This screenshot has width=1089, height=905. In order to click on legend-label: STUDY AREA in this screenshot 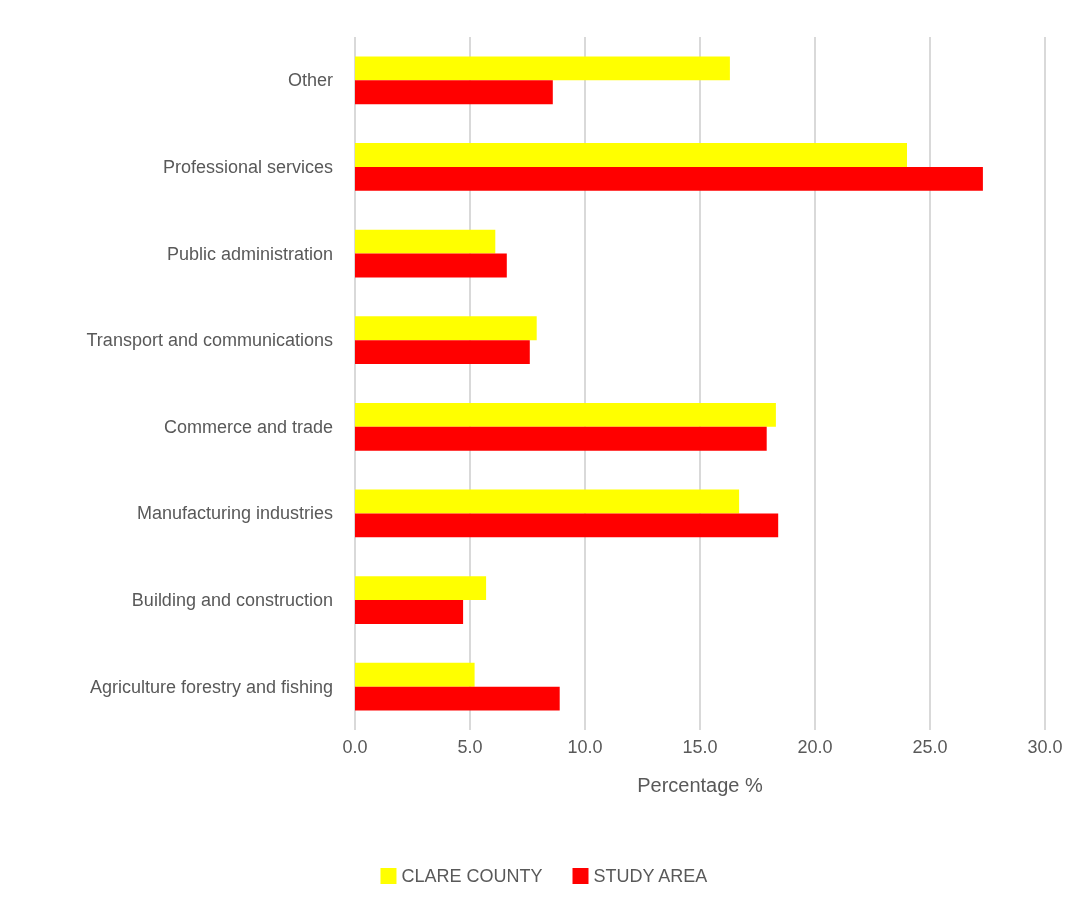, I will do `click(650, 876)`.